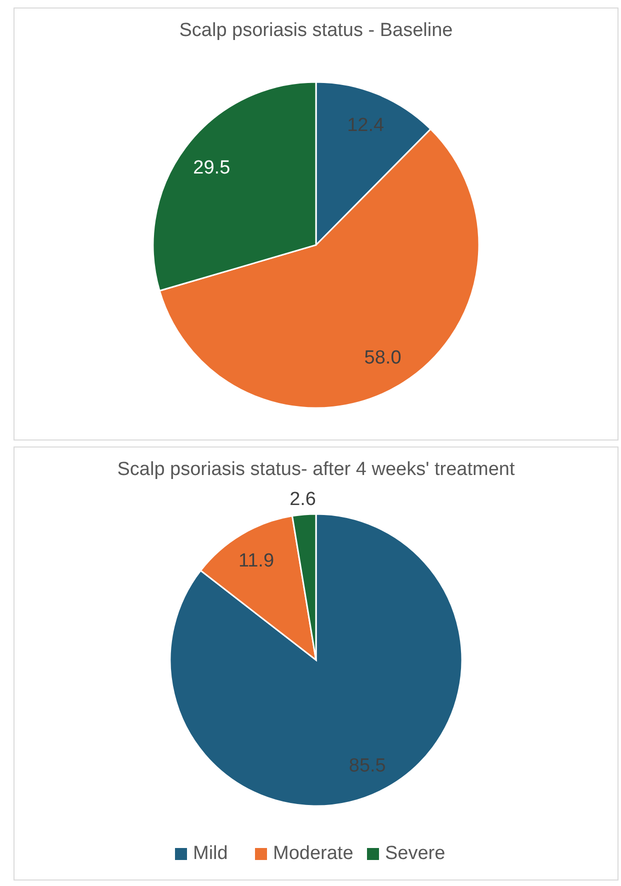 The height and width of the screenshot is (886, 621). Describe the element at coordinates (303, 499) in the screenshot. I see `data-label: 2.6` at that location.